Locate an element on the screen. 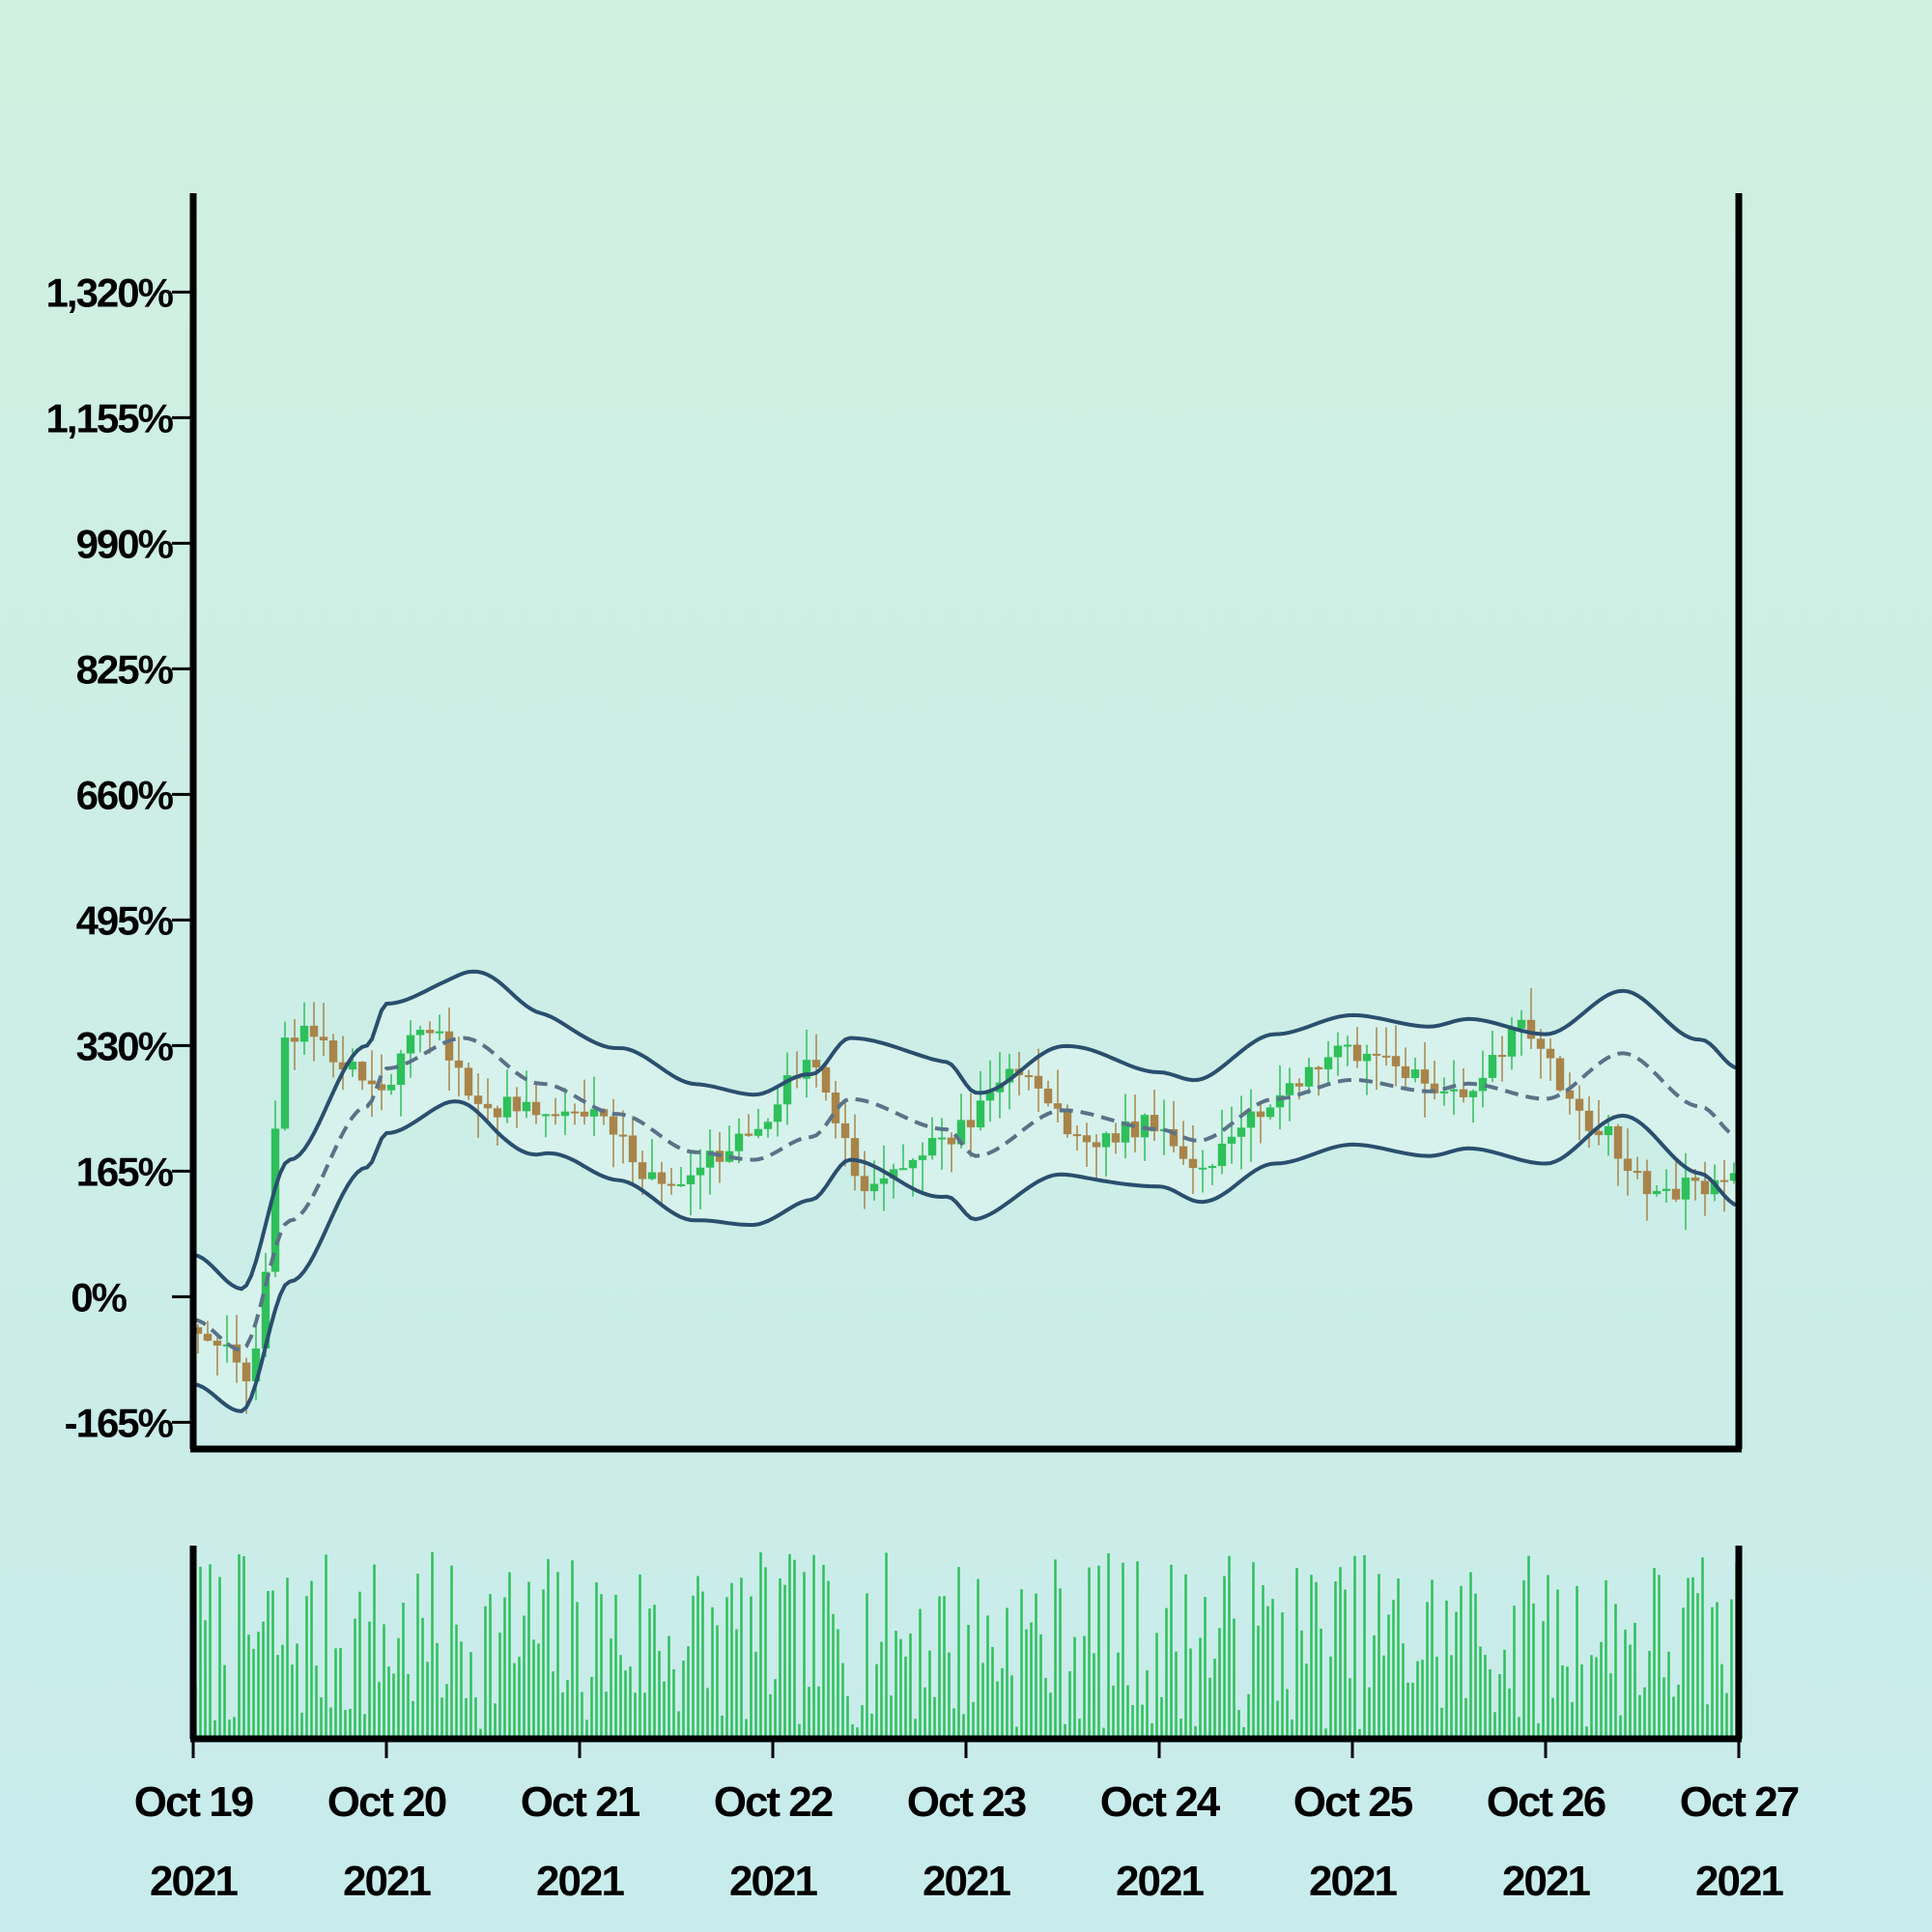 This screenshot has width=1932, height=1932. y-tick-label: 660% is located at coordinates (125, 794).